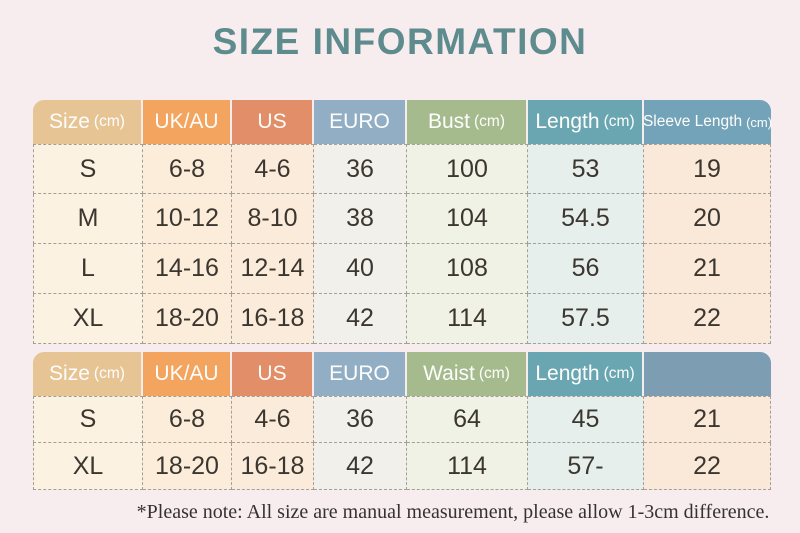  I want to click on table-cell: 53, so click(586, 169).